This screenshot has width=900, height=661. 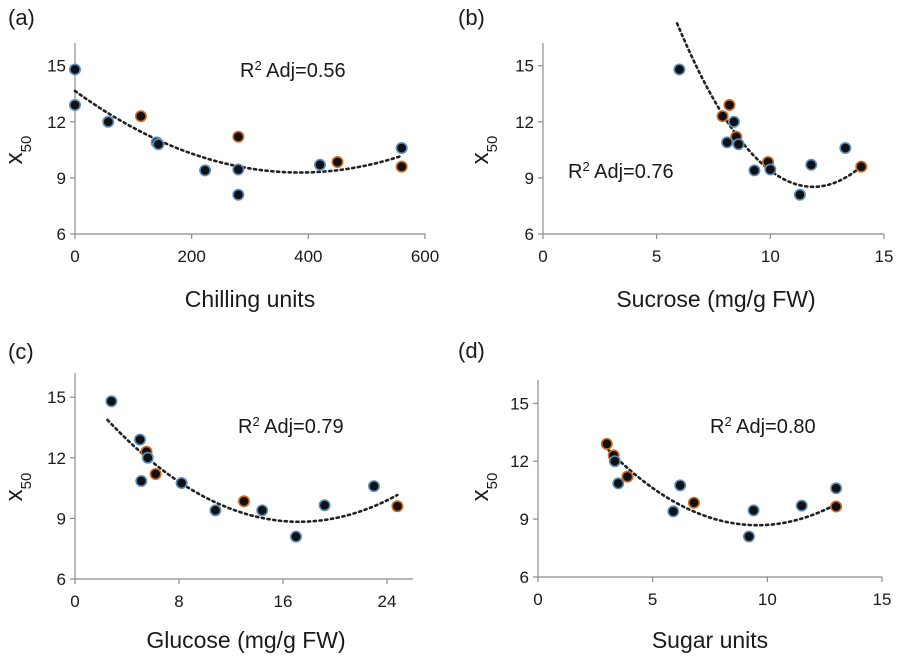 I want to click on panel-letter: (c), so click(x=21, y=351).